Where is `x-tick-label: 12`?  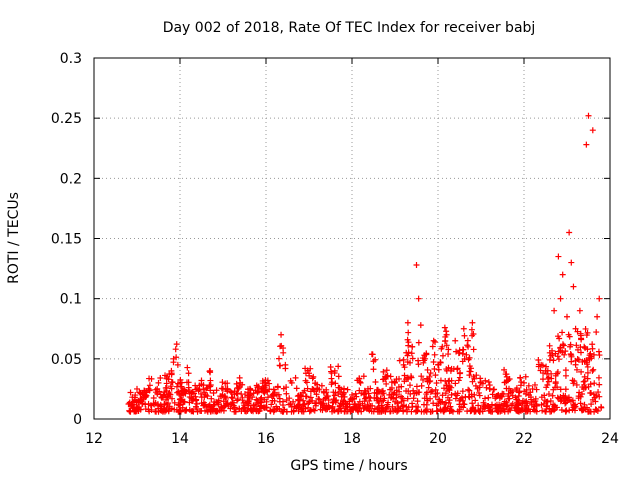
x-tick-label: 12 is located at coordinates (94, 439).